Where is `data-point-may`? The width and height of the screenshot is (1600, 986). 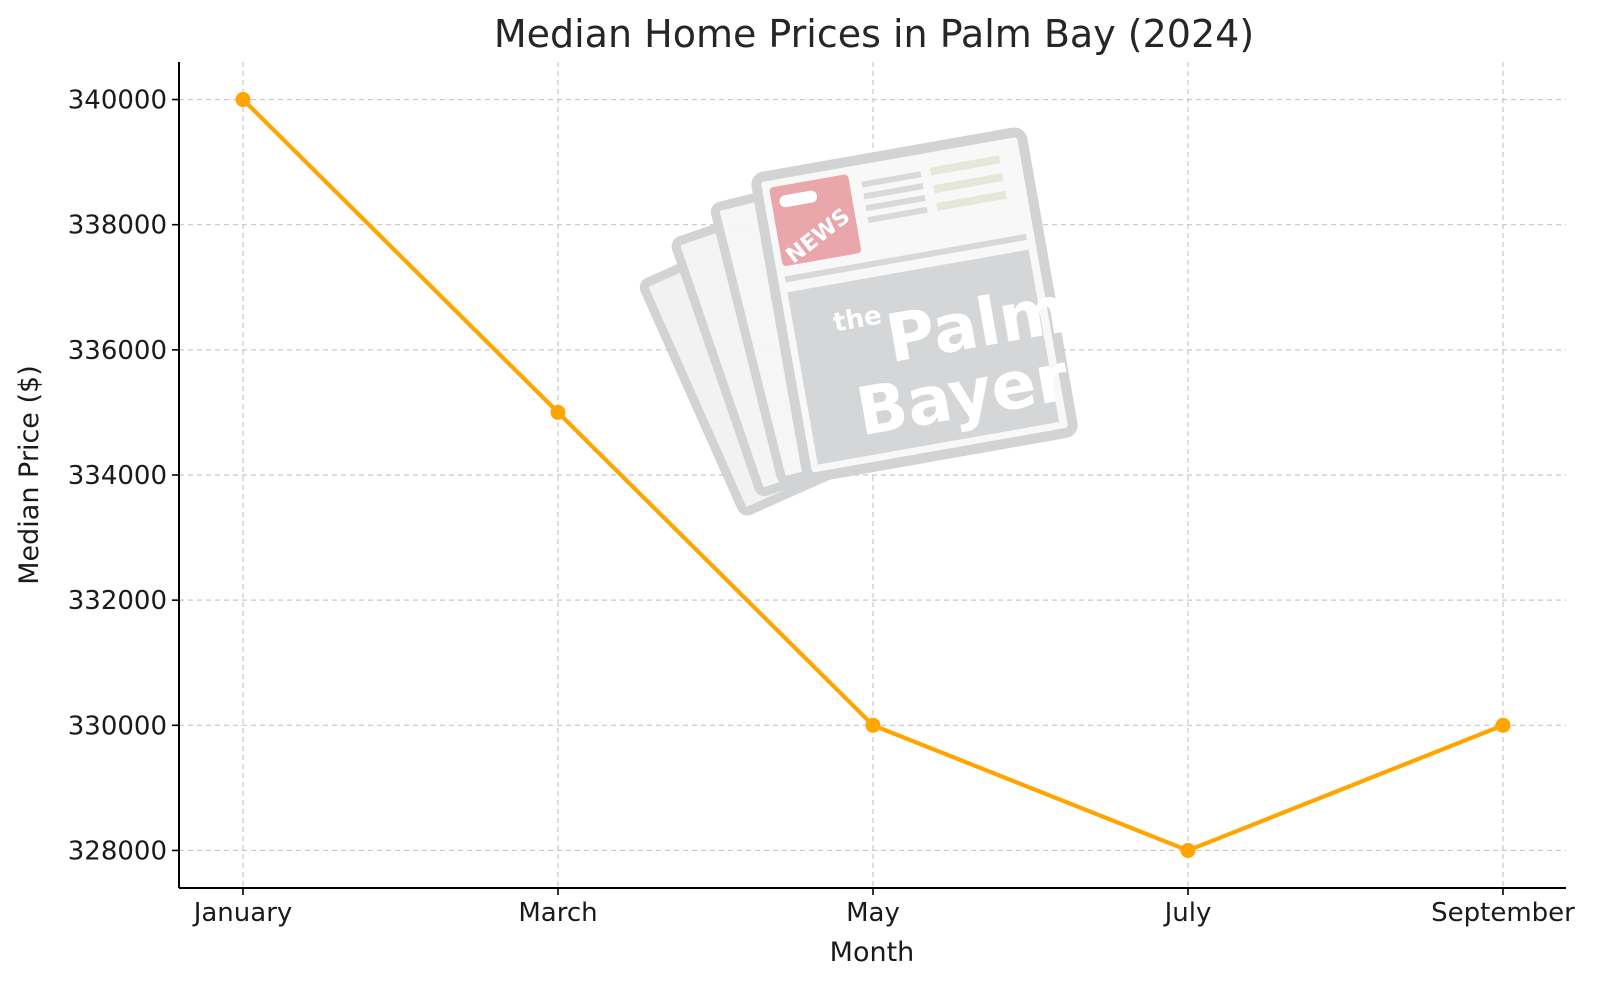 data-point-may is located at coordinates (873, 725).